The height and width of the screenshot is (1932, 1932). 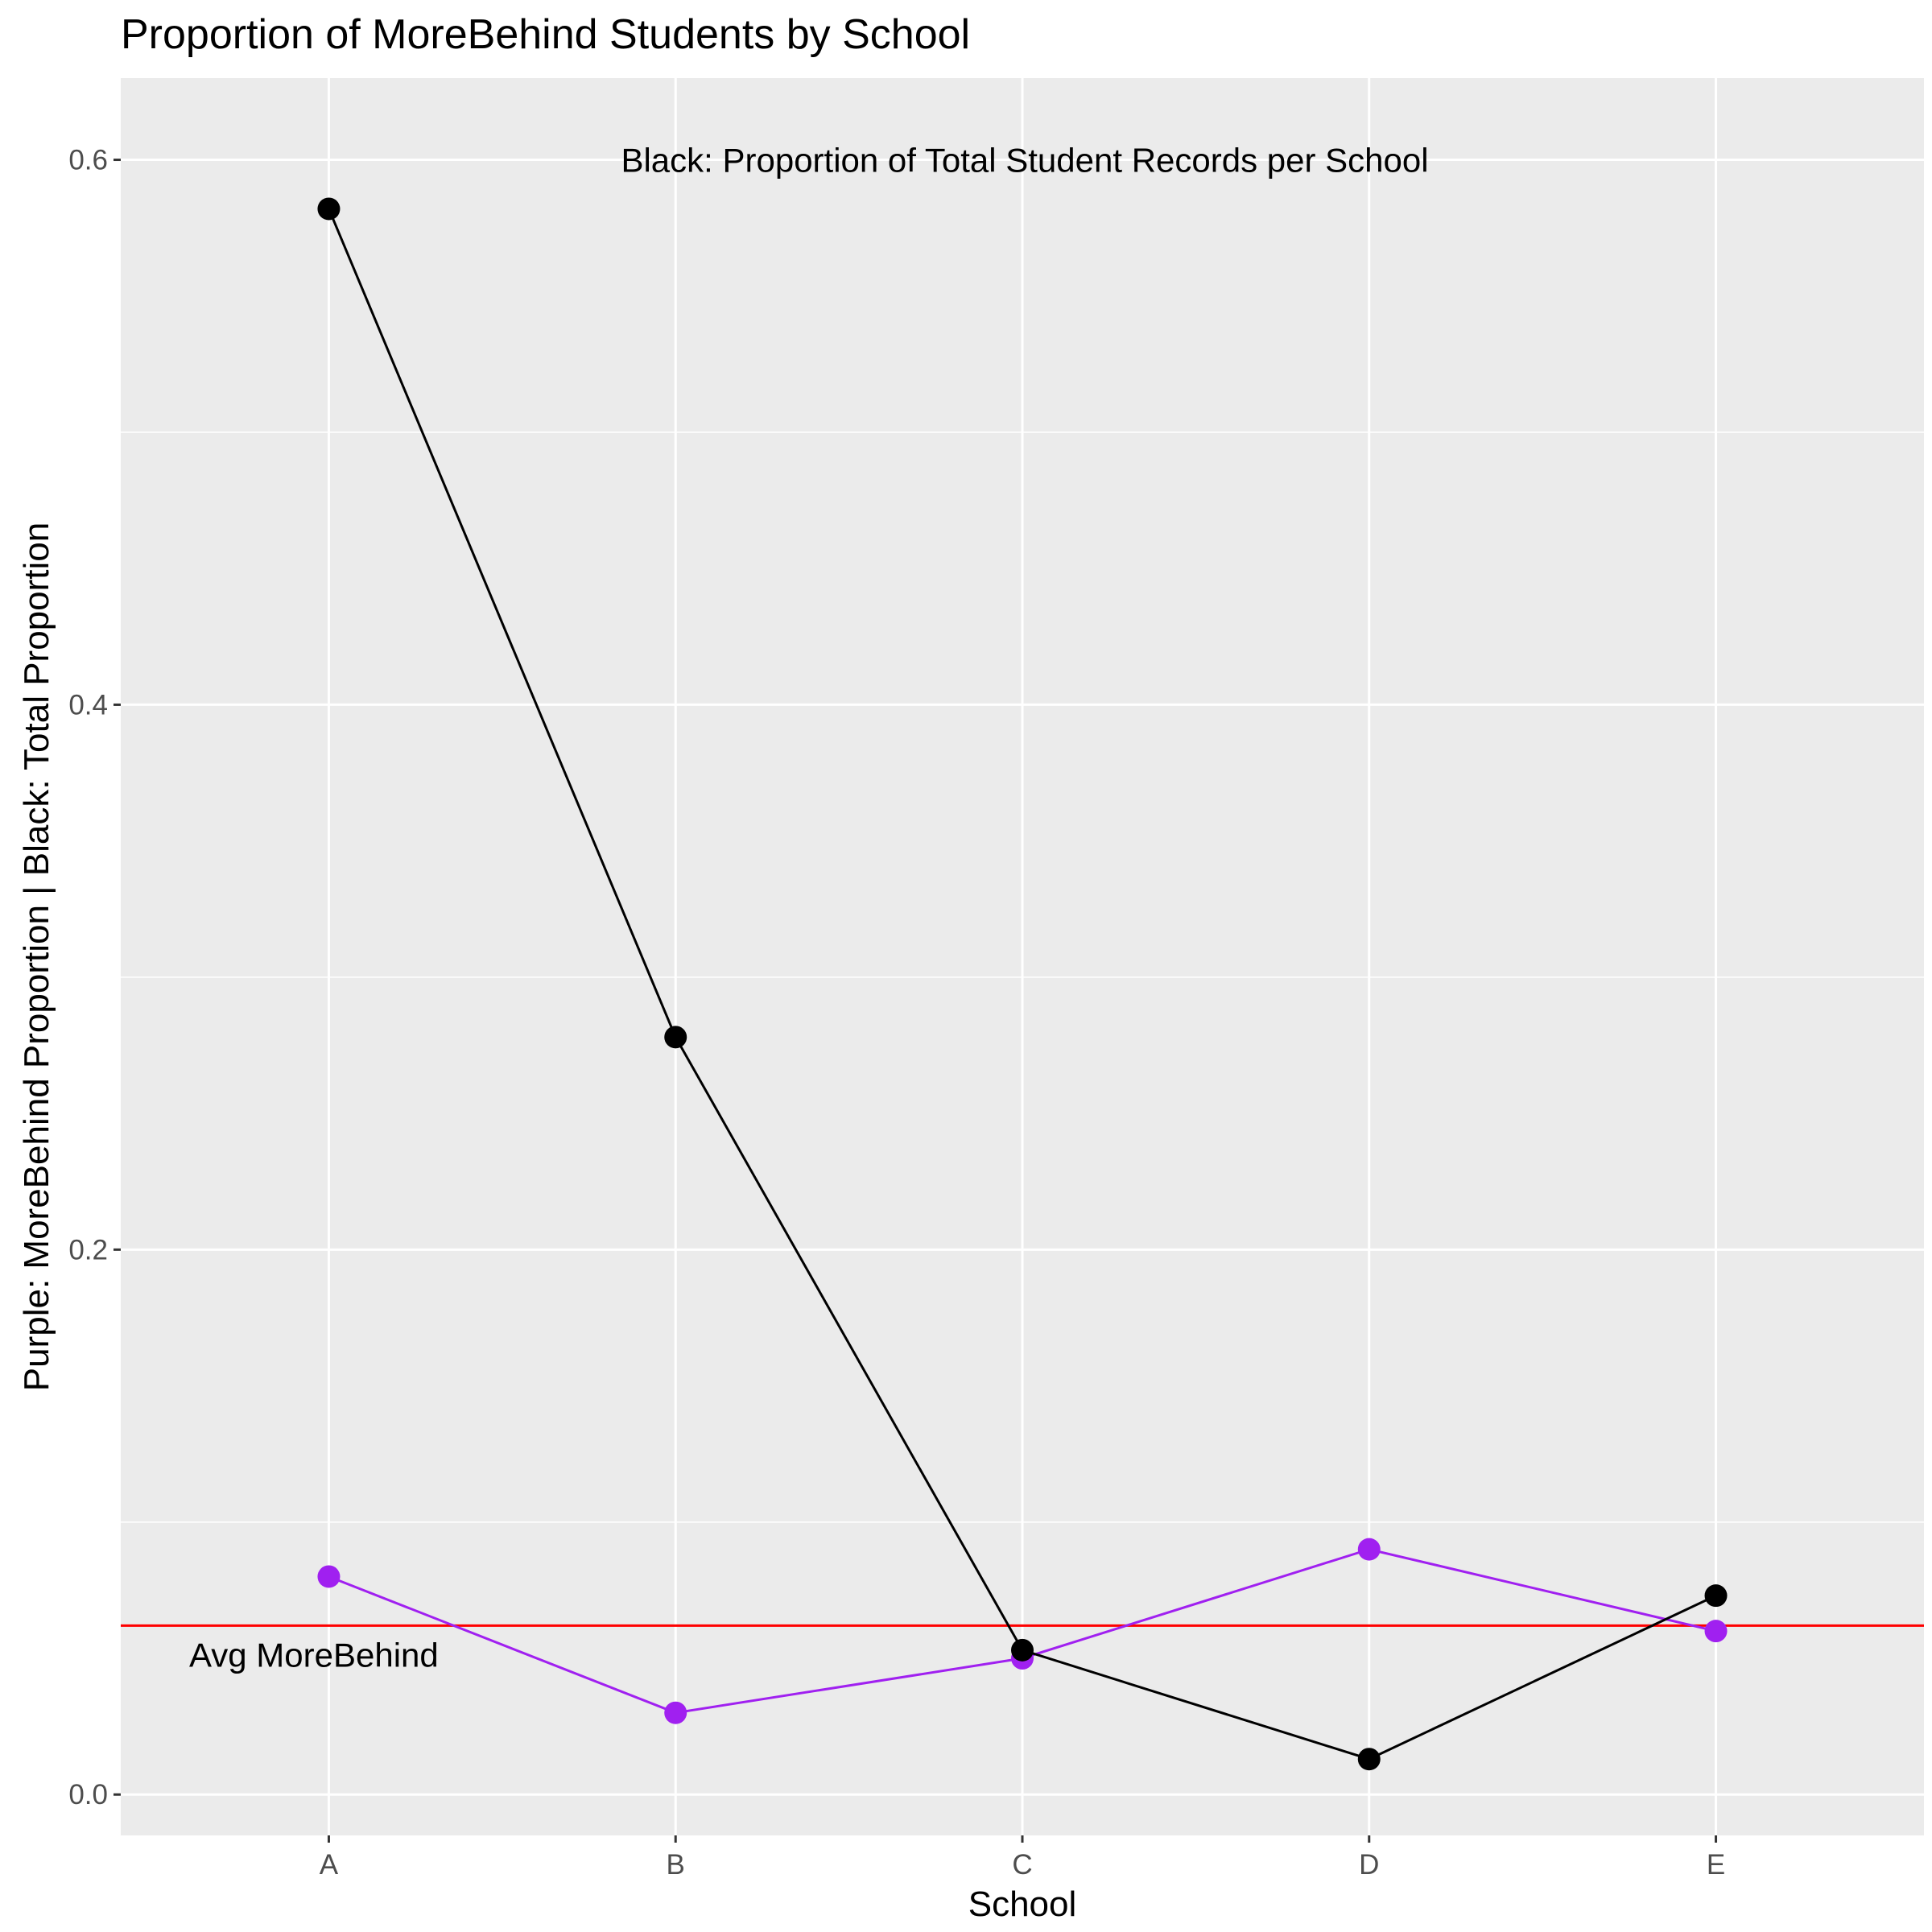 I want to click on y-tick-label: 0.0, so click(x=88, y=1794).